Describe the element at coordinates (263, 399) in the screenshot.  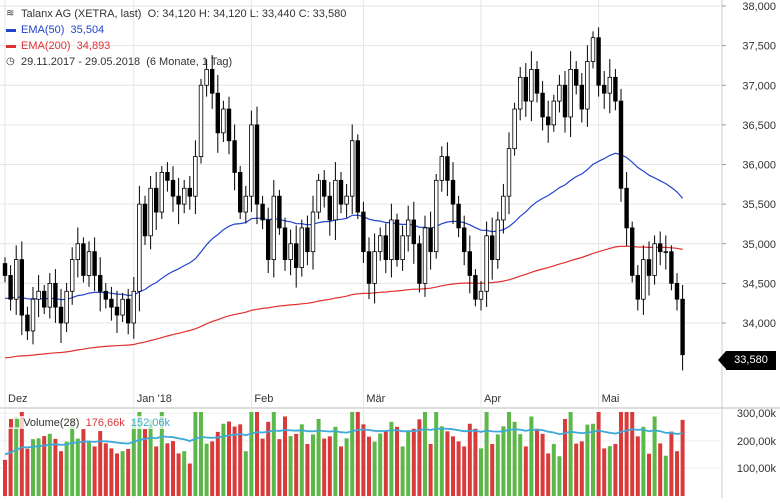
I see `x-tick-label: Feb` at that location.